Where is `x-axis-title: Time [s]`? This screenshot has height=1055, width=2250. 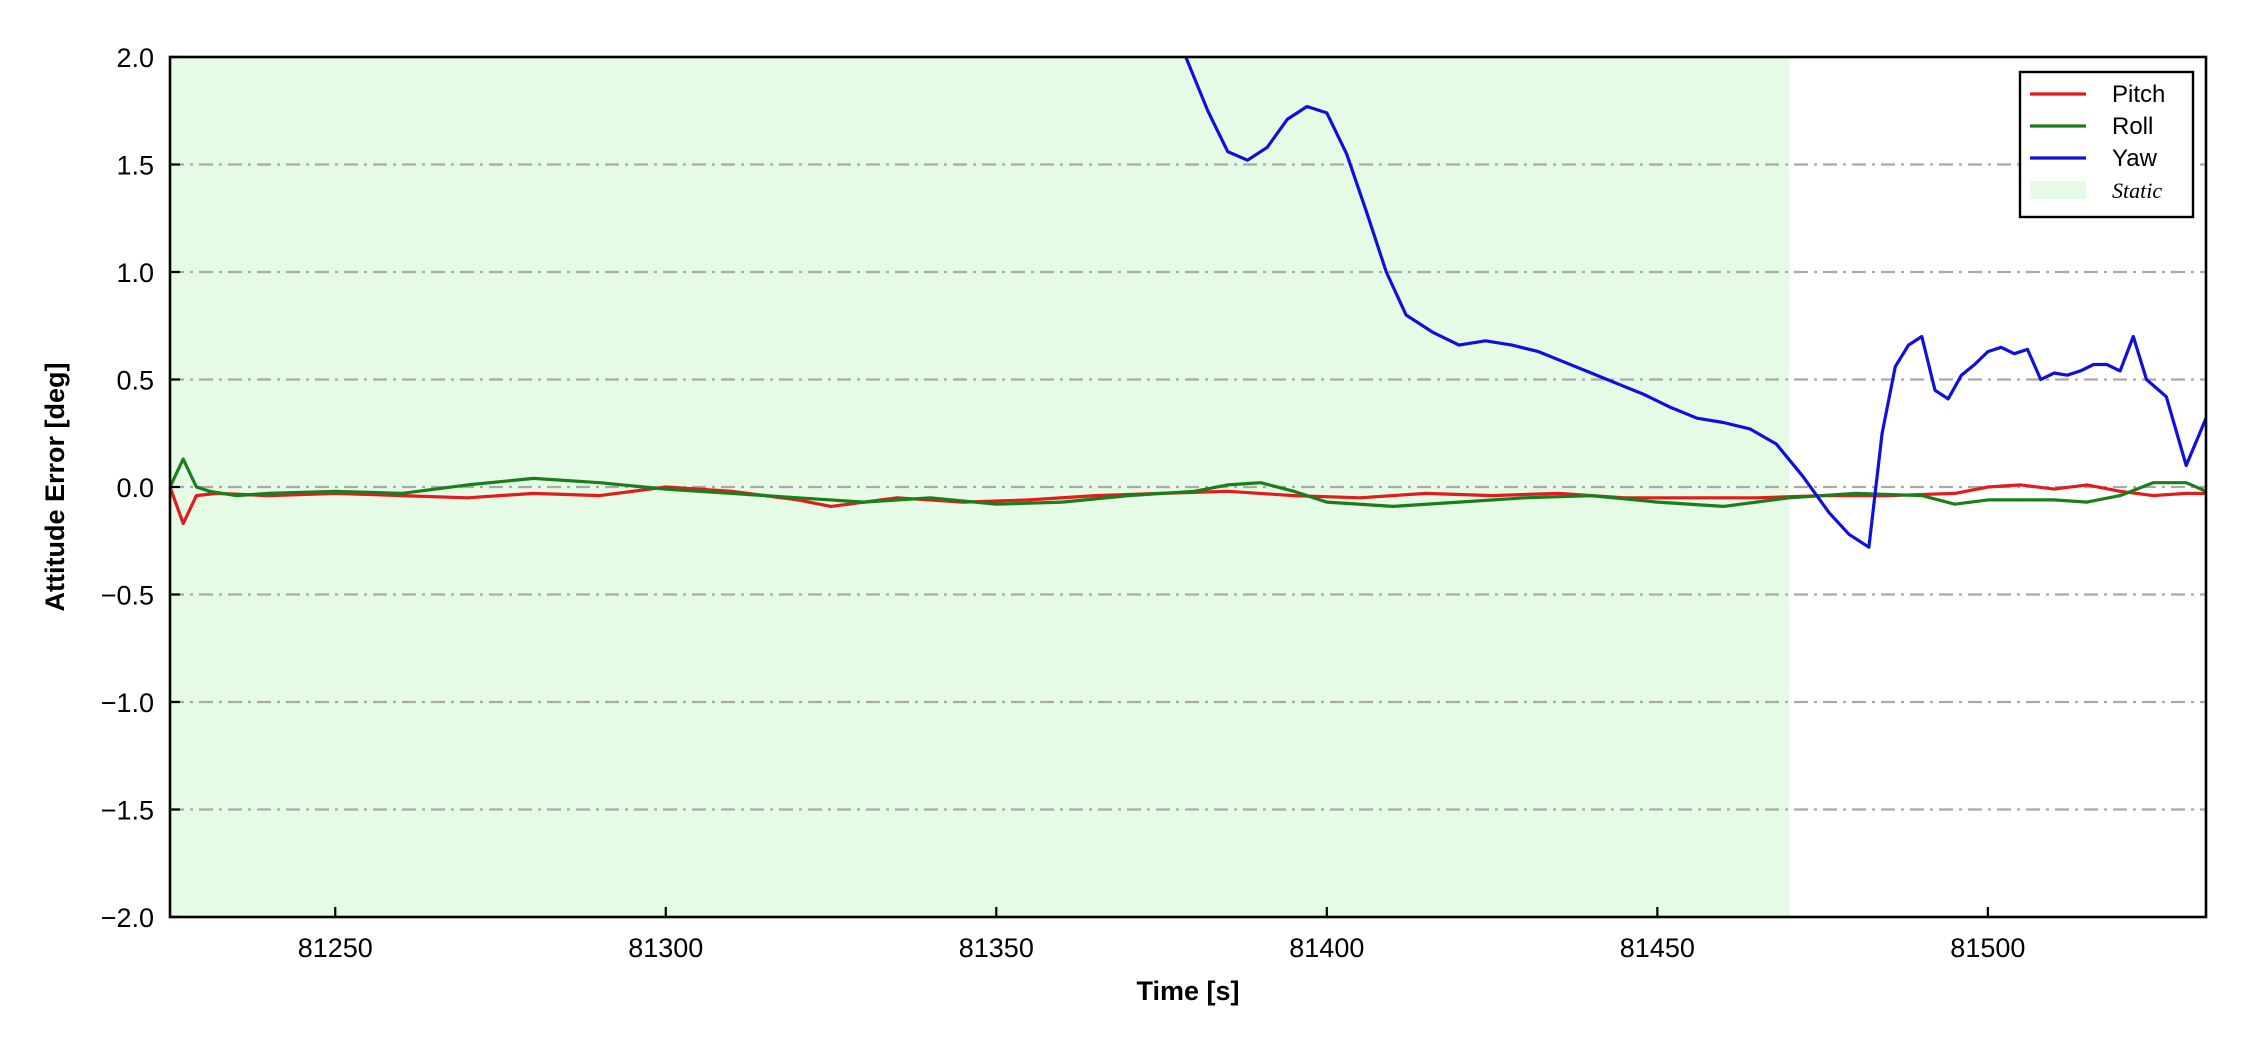
x-axis-title: Time [s] is located at coordinates (1187, 991).